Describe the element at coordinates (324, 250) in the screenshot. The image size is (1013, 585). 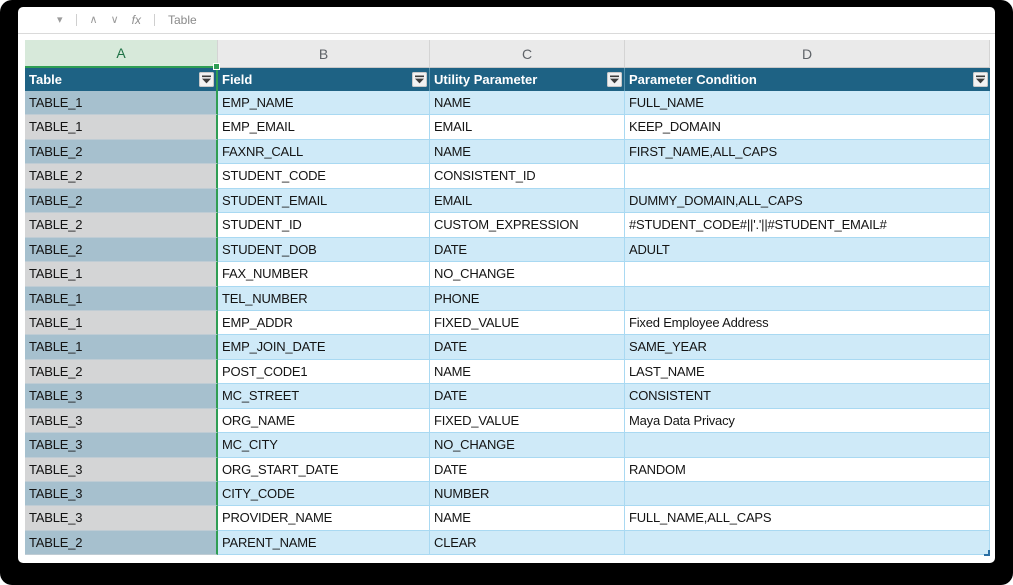
I see `cell: STUDENT_DOB` at that location.